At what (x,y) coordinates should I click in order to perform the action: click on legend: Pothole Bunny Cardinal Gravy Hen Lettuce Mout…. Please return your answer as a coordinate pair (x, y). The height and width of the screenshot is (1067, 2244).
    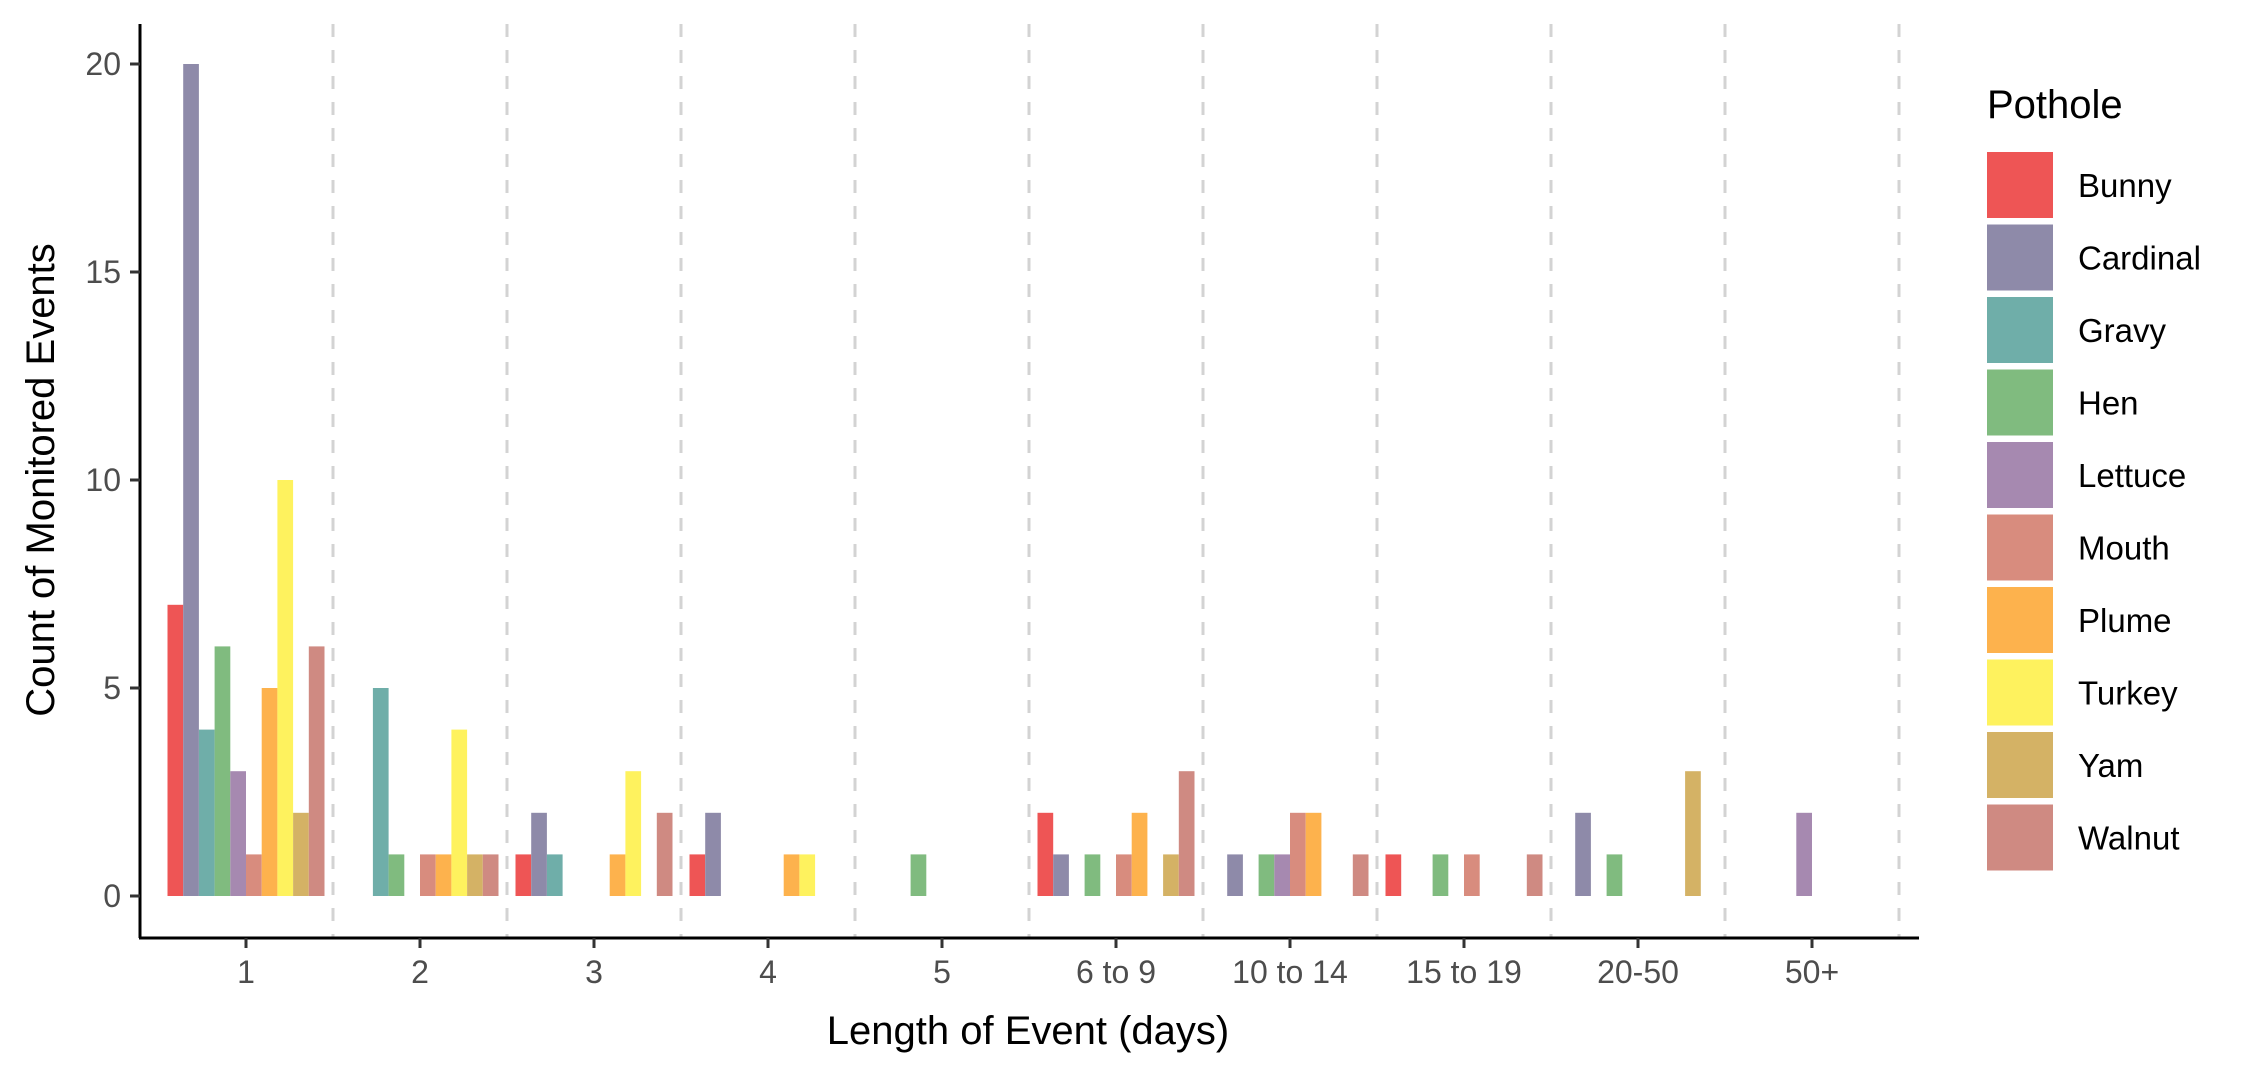
    Looking at the image, I should click on (2094, 477).